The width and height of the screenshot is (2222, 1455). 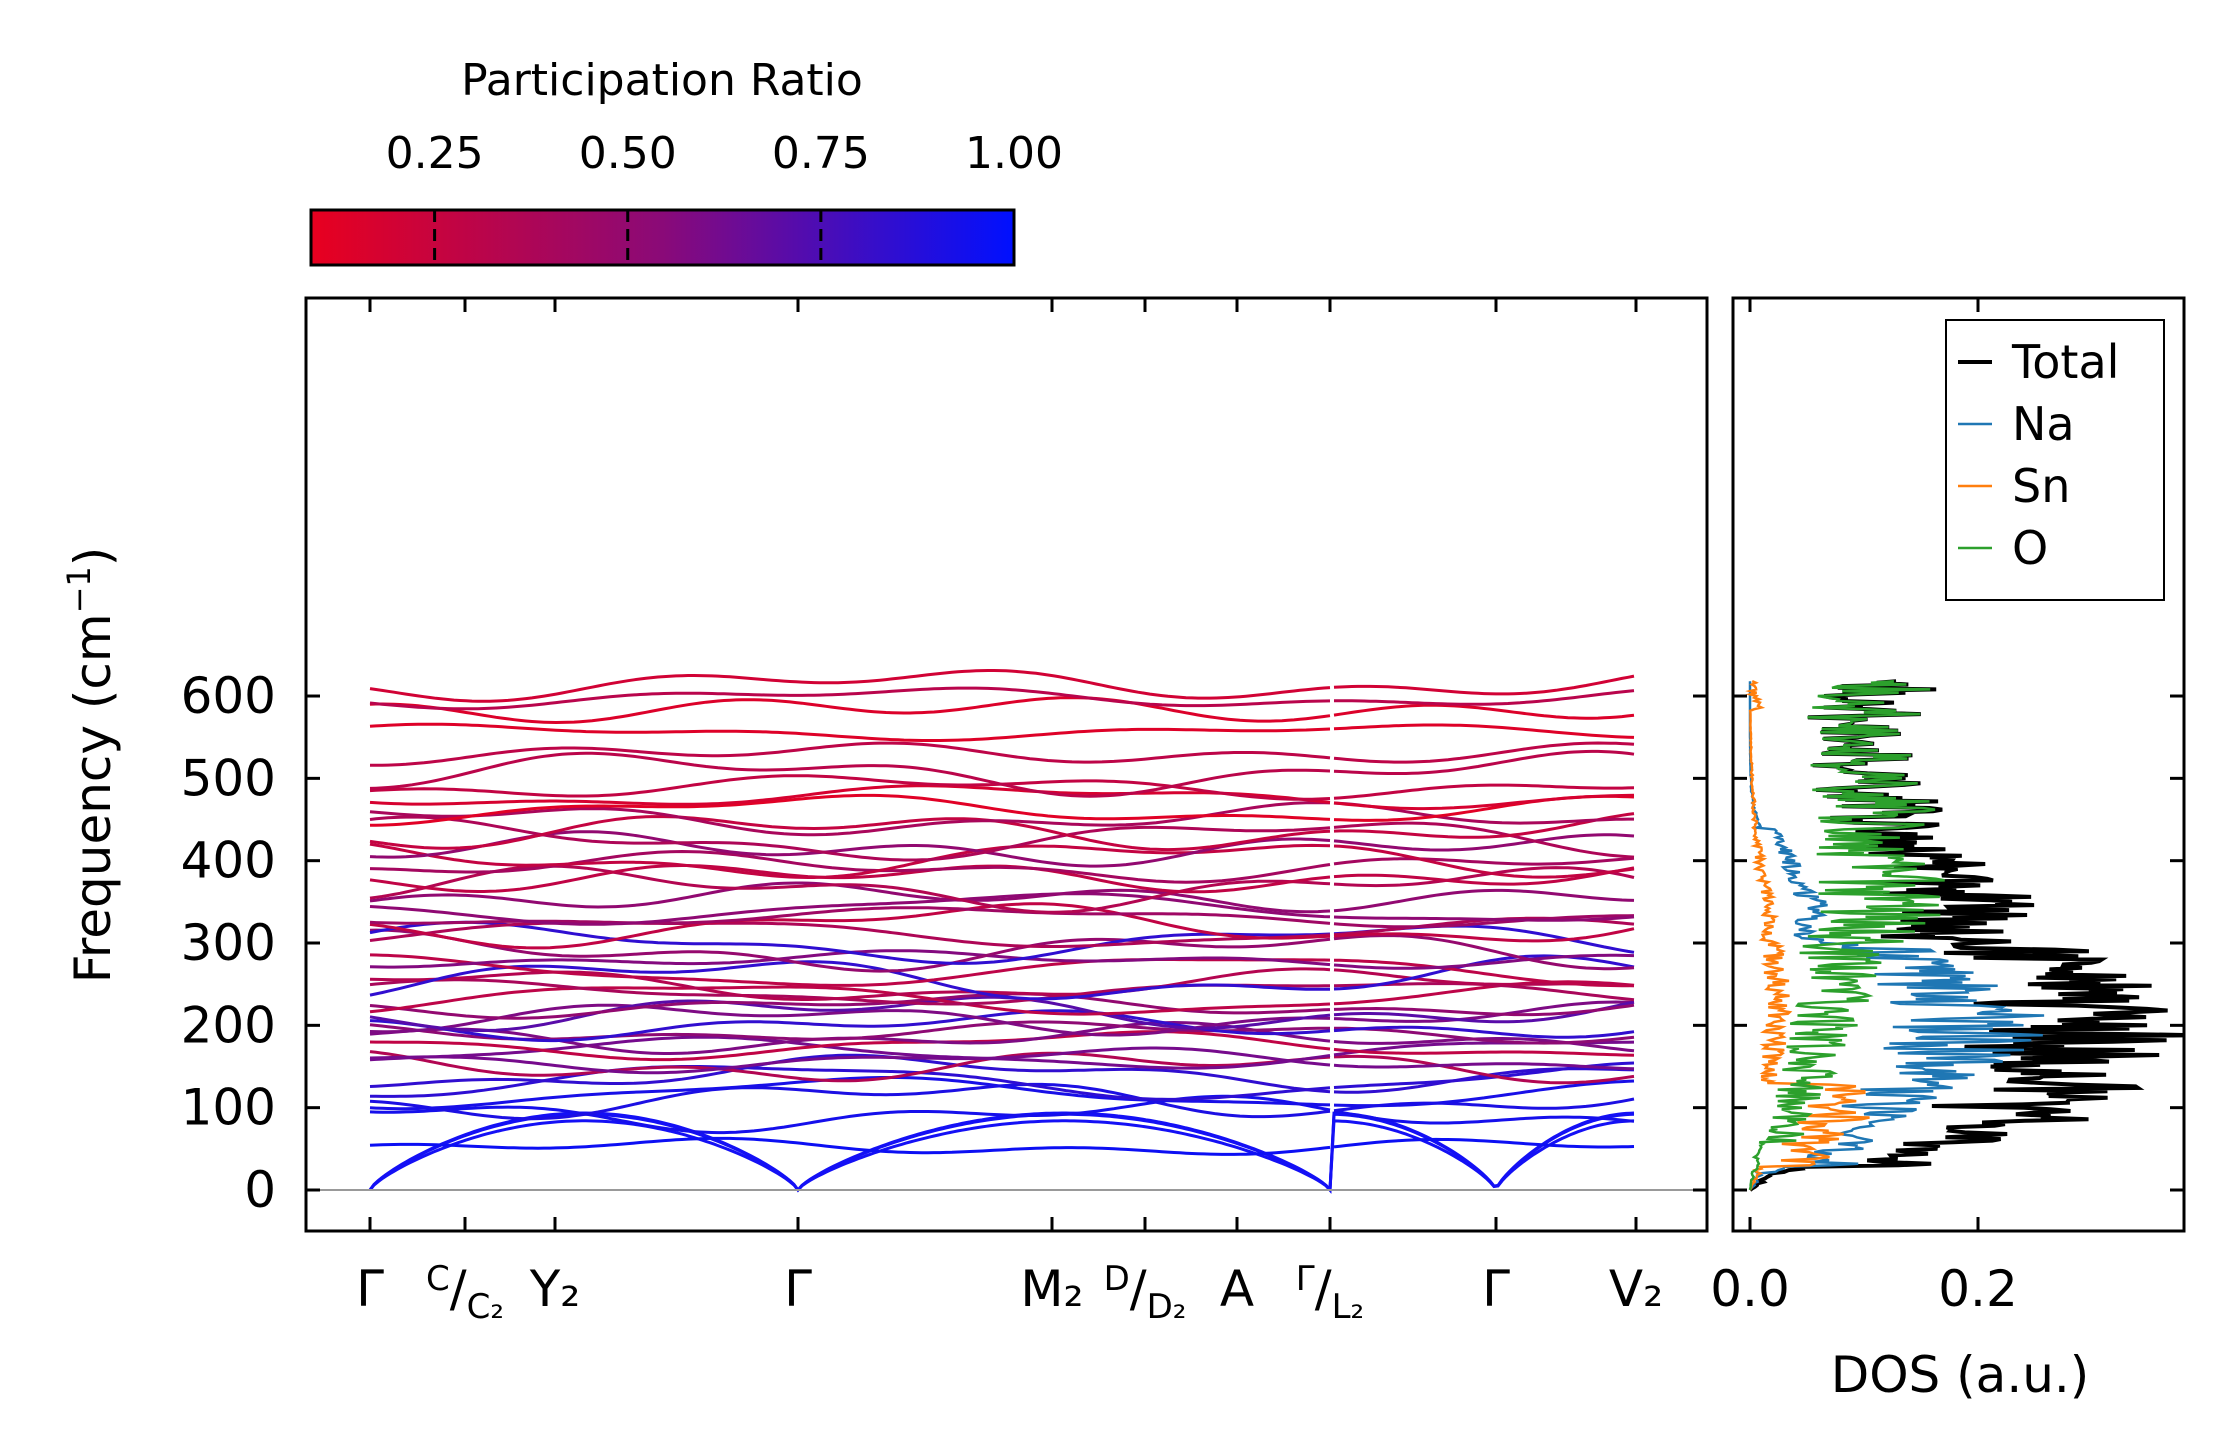 What do you see at coordinates (228, 1025) in the screenshot?
I see `y-tick-label: 200` at bounding box center [228, 1025].